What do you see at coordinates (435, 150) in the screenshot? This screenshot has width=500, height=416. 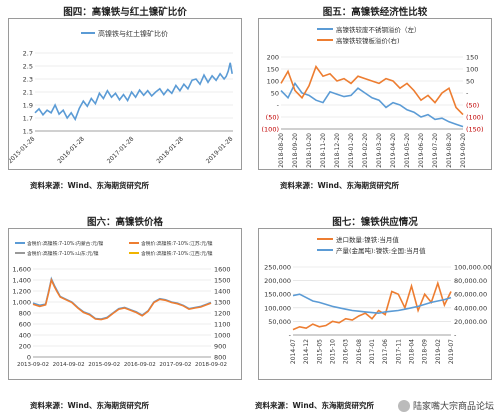 I see `fig5-xtick: 2019-07-20` at bounding box center [435, 150].